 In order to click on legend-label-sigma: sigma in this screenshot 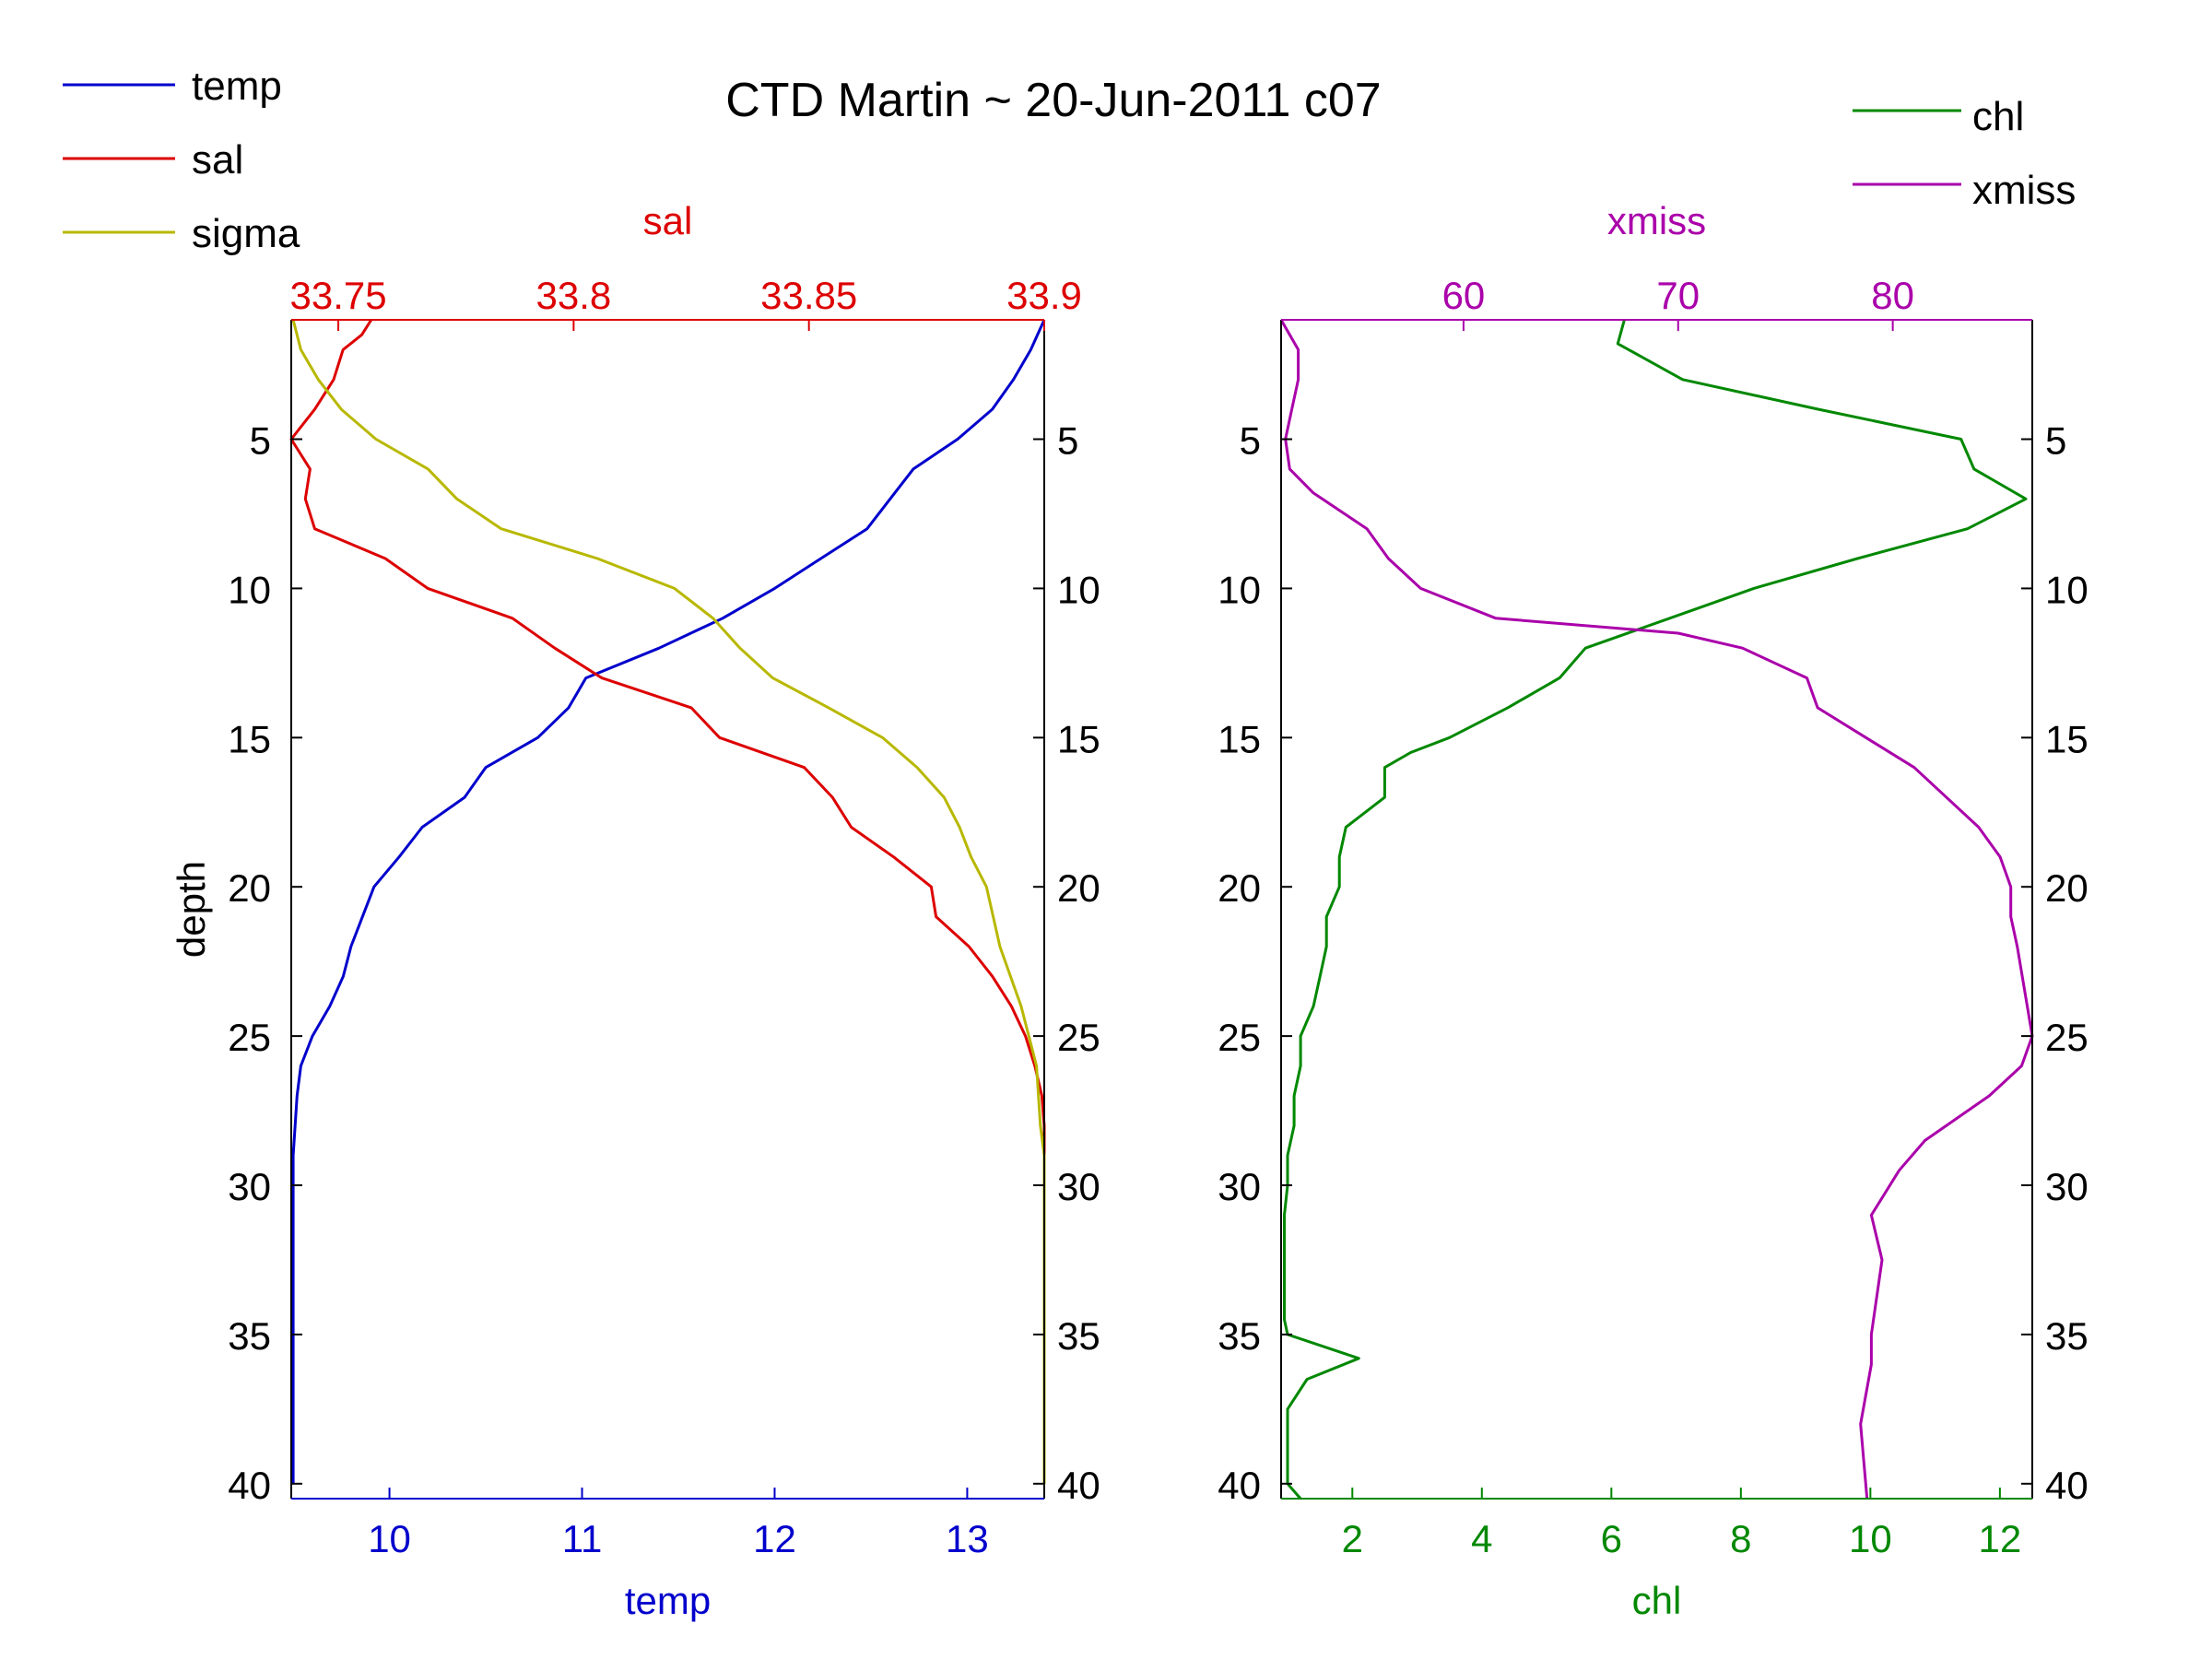, I will do `click(246, 233)`.